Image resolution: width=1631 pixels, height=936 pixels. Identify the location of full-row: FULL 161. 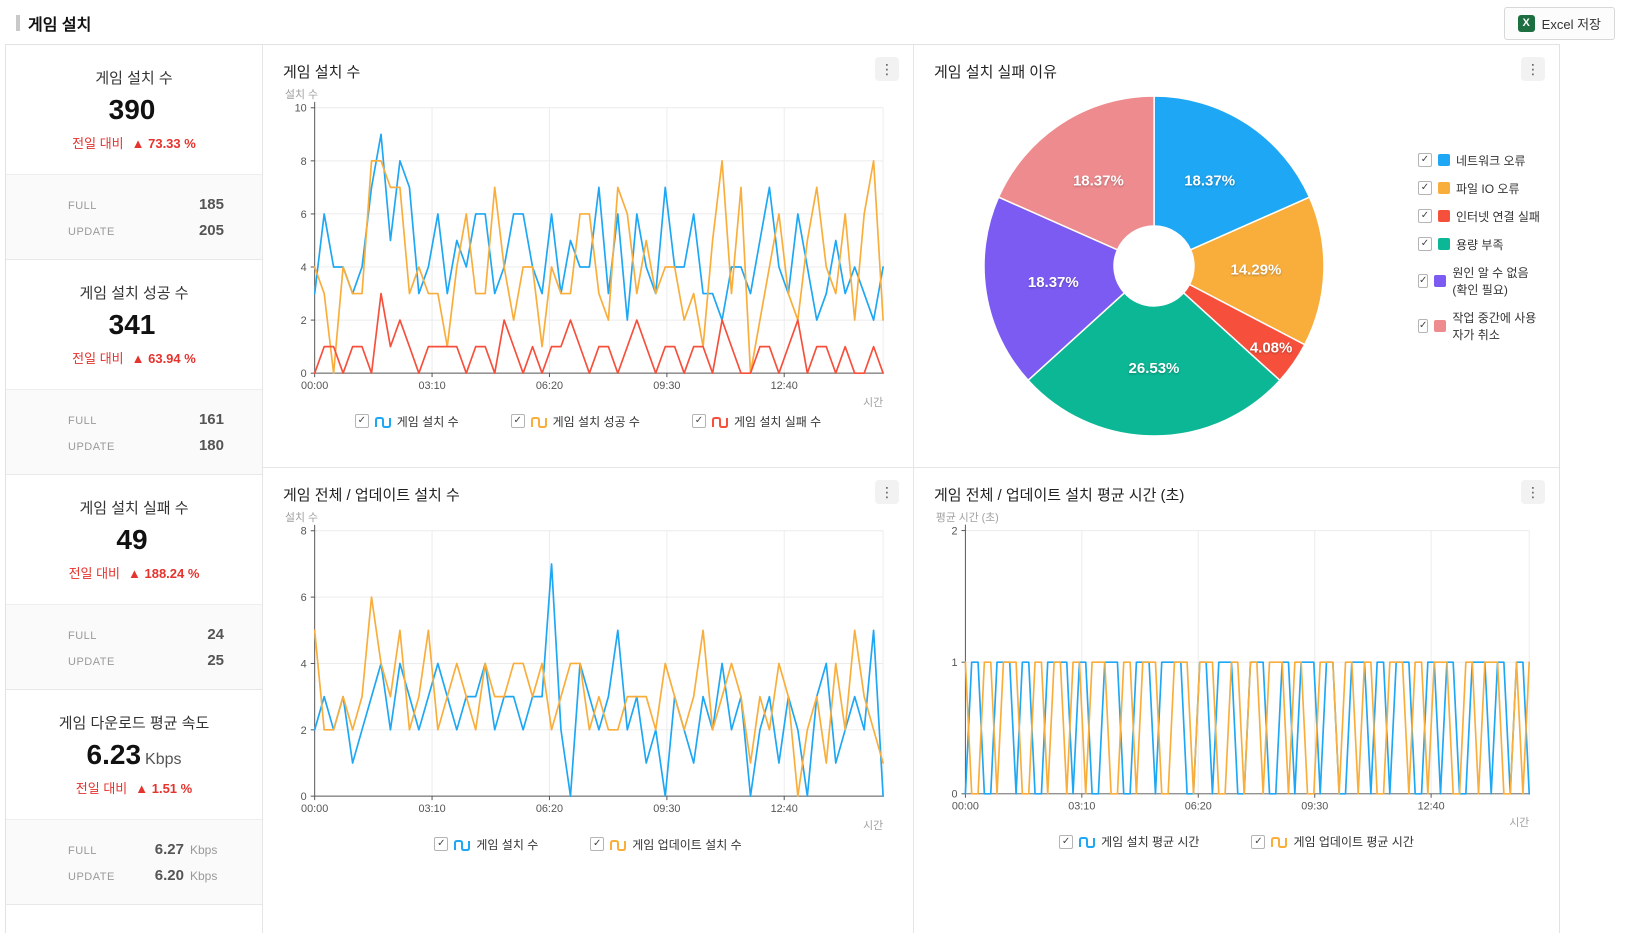
(146, 419).